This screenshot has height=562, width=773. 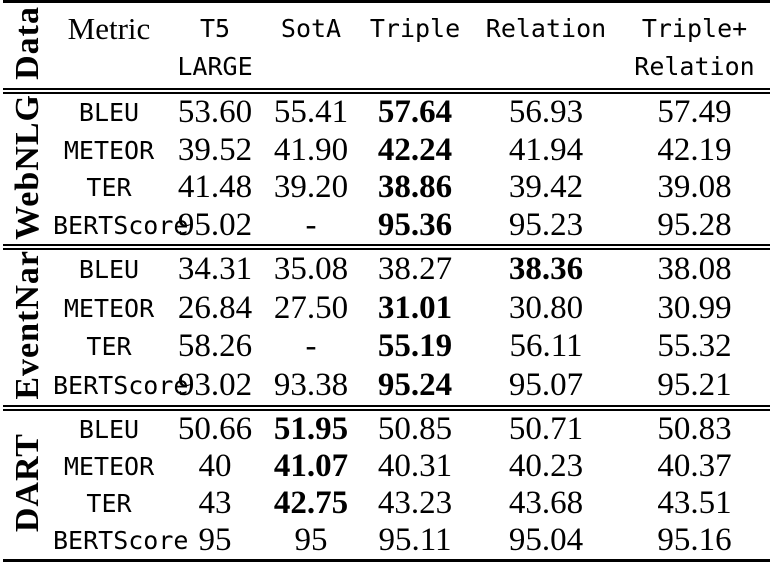 What do you see at coordinates (546, 428) in the screenshot?
I see `value-cell: 50.71` at bounding box center [546, 428].